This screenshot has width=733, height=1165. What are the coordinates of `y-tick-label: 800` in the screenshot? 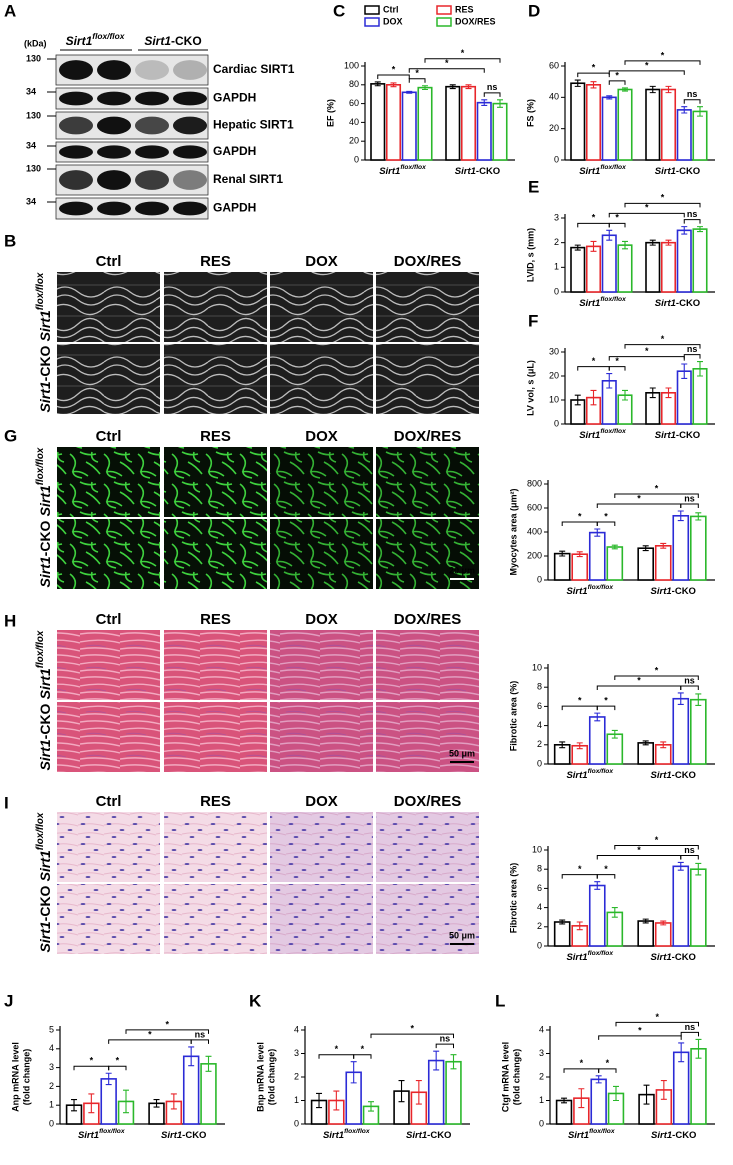 It's located at (534, 483).